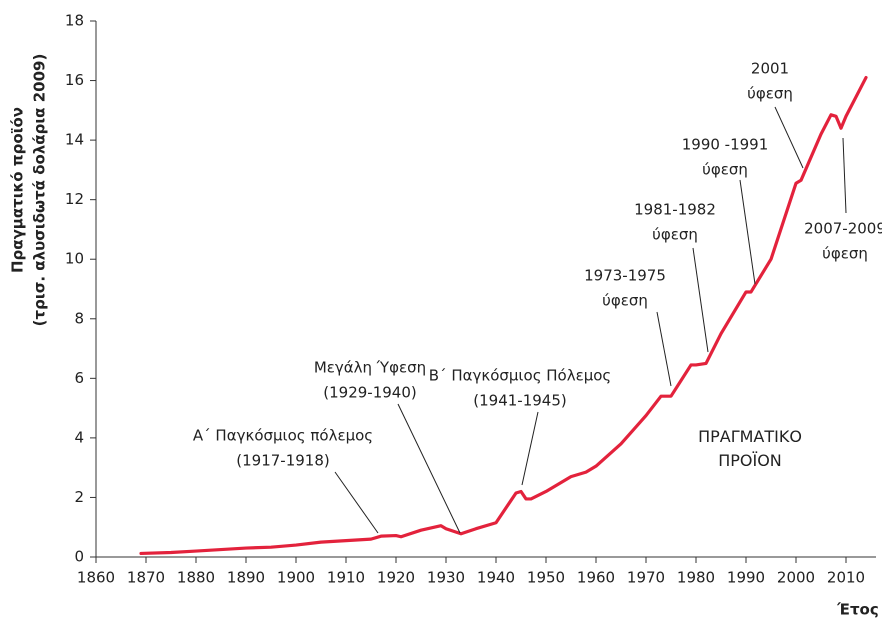  Describe the element at coordinates (282, 461) in the screenshot. I see `annotation: (1917-1918)` at that location.